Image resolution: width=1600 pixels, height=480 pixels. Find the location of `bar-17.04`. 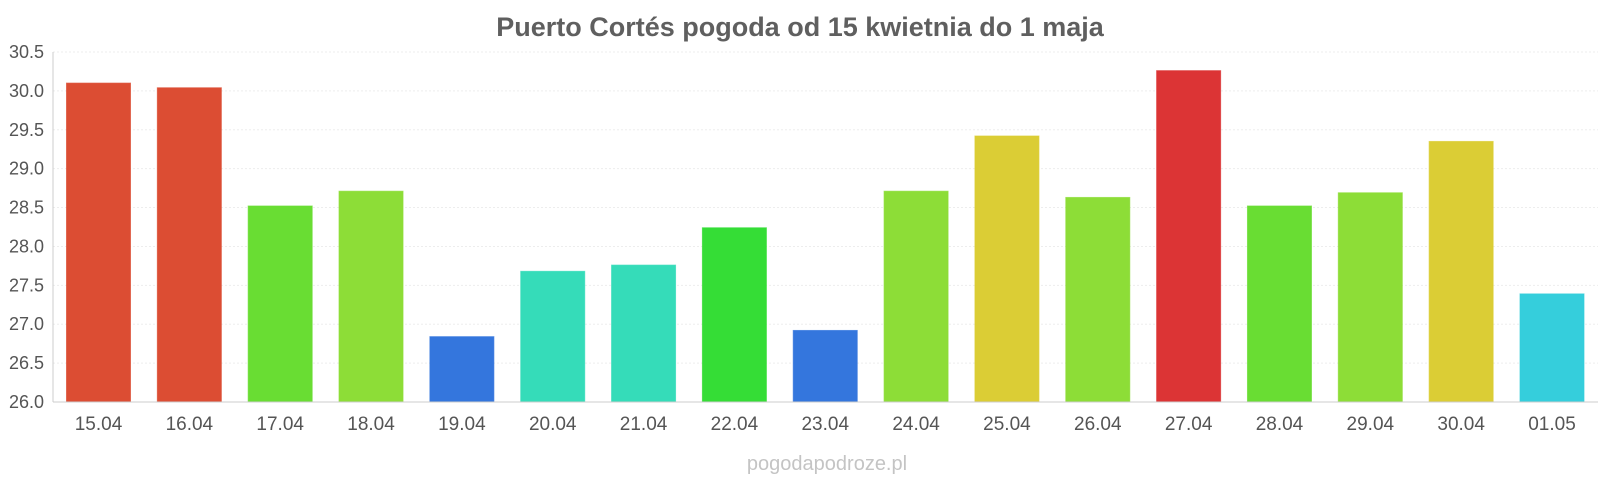

bar-17.04 is located at coordinates (280, 304).